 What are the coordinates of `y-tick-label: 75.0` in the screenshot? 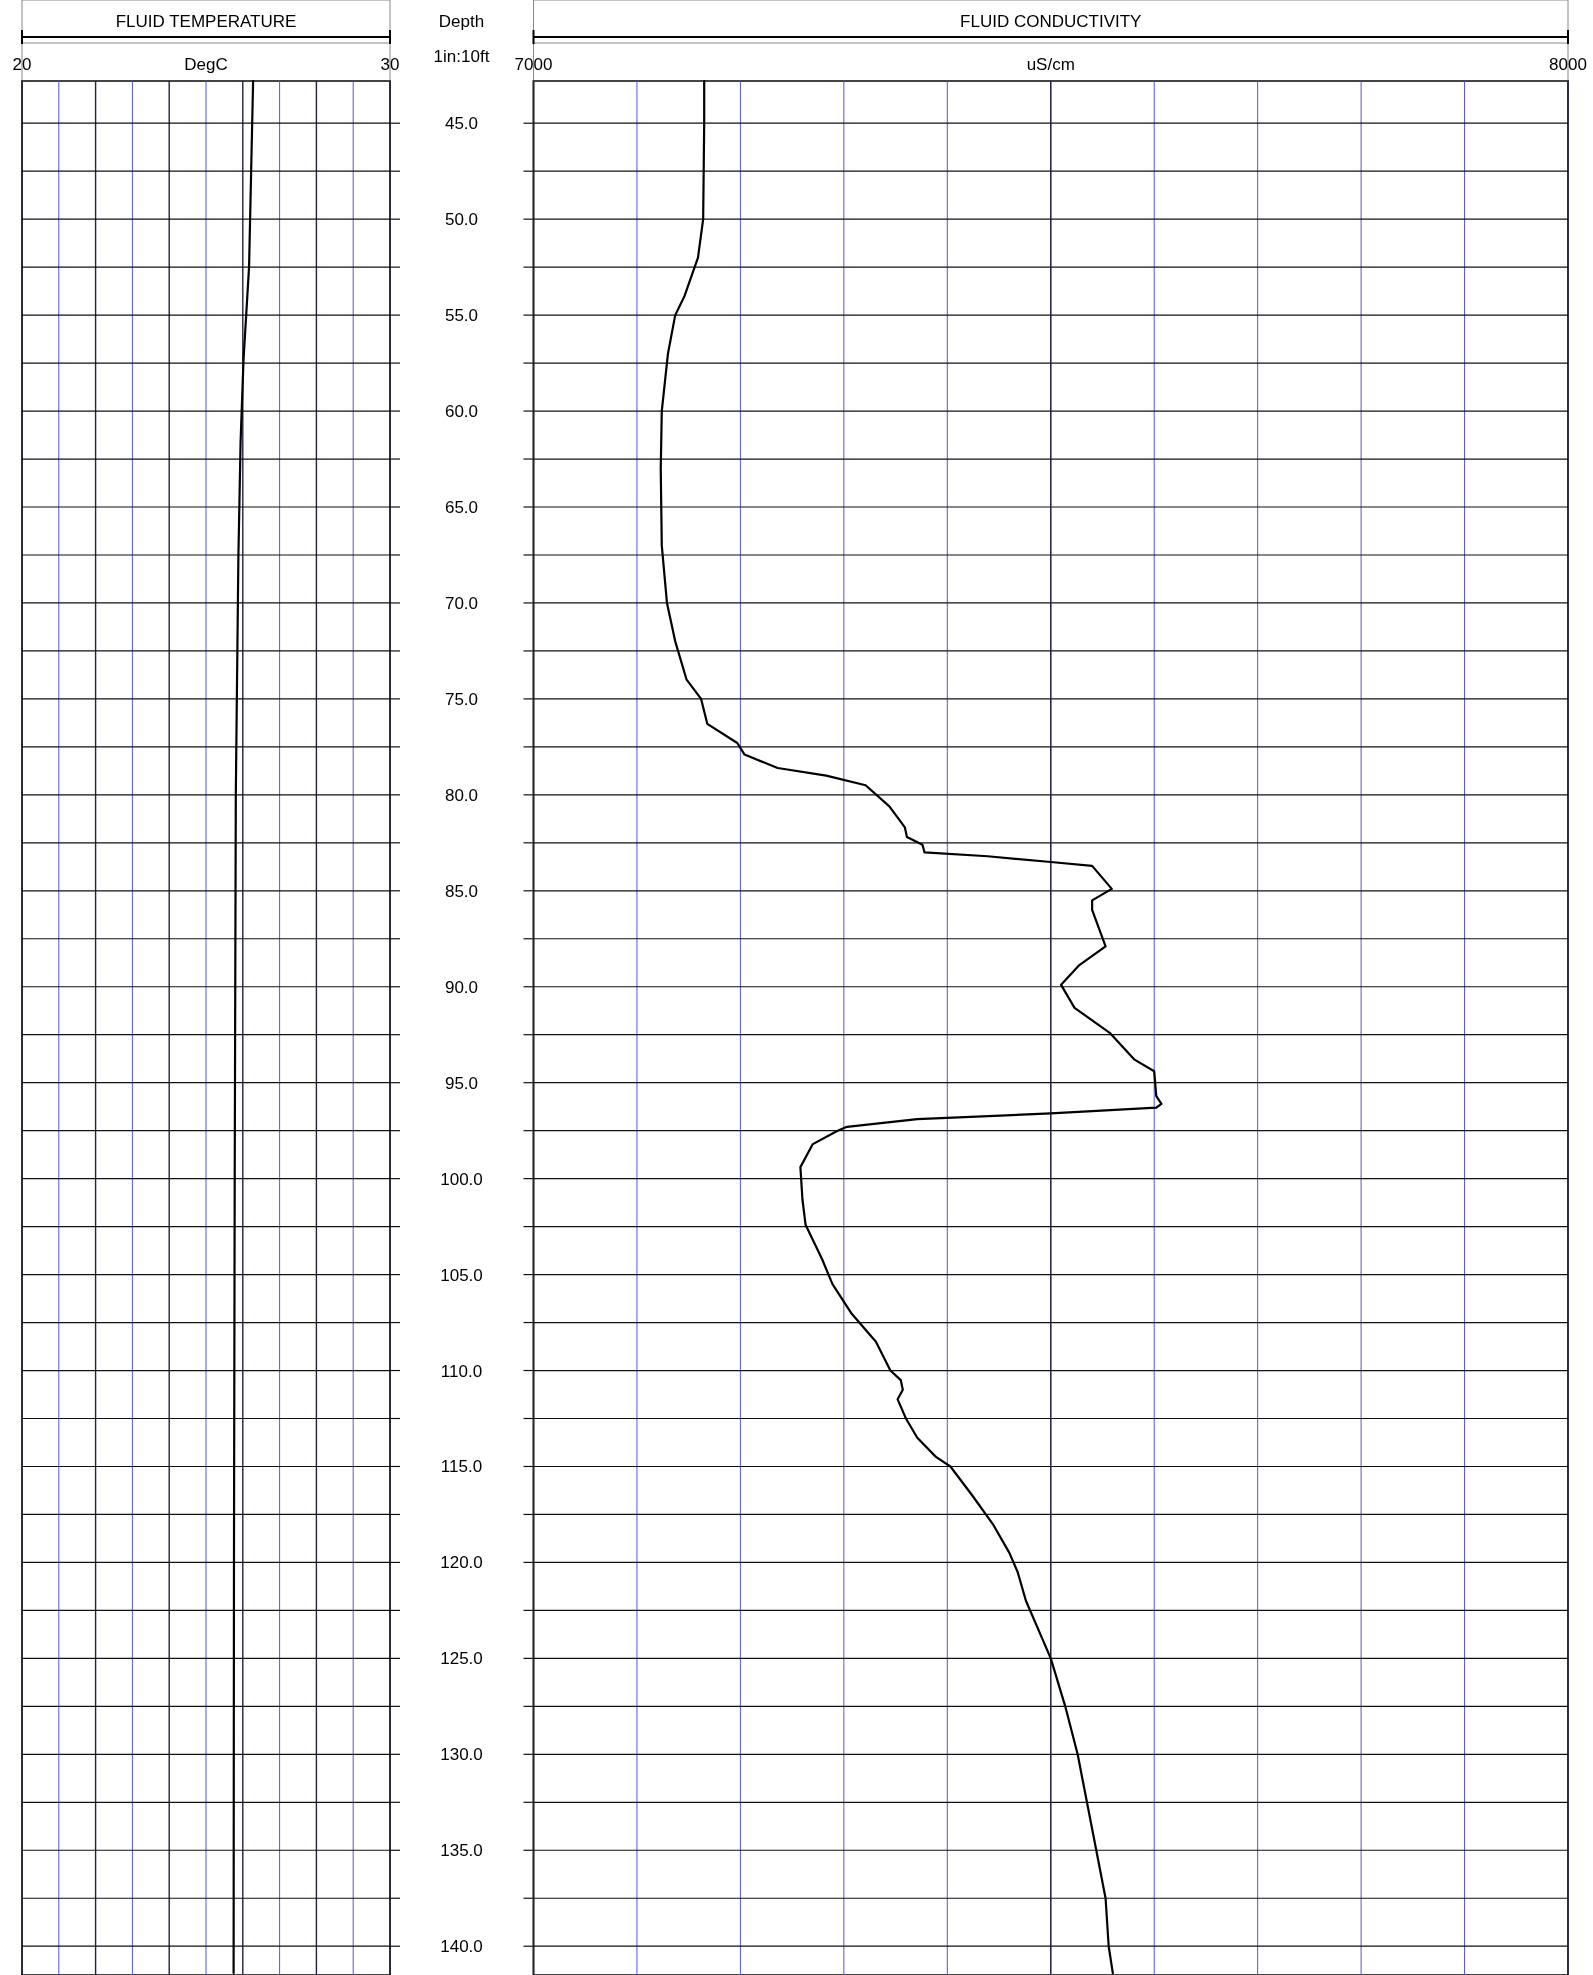 It's located at (461, 699).